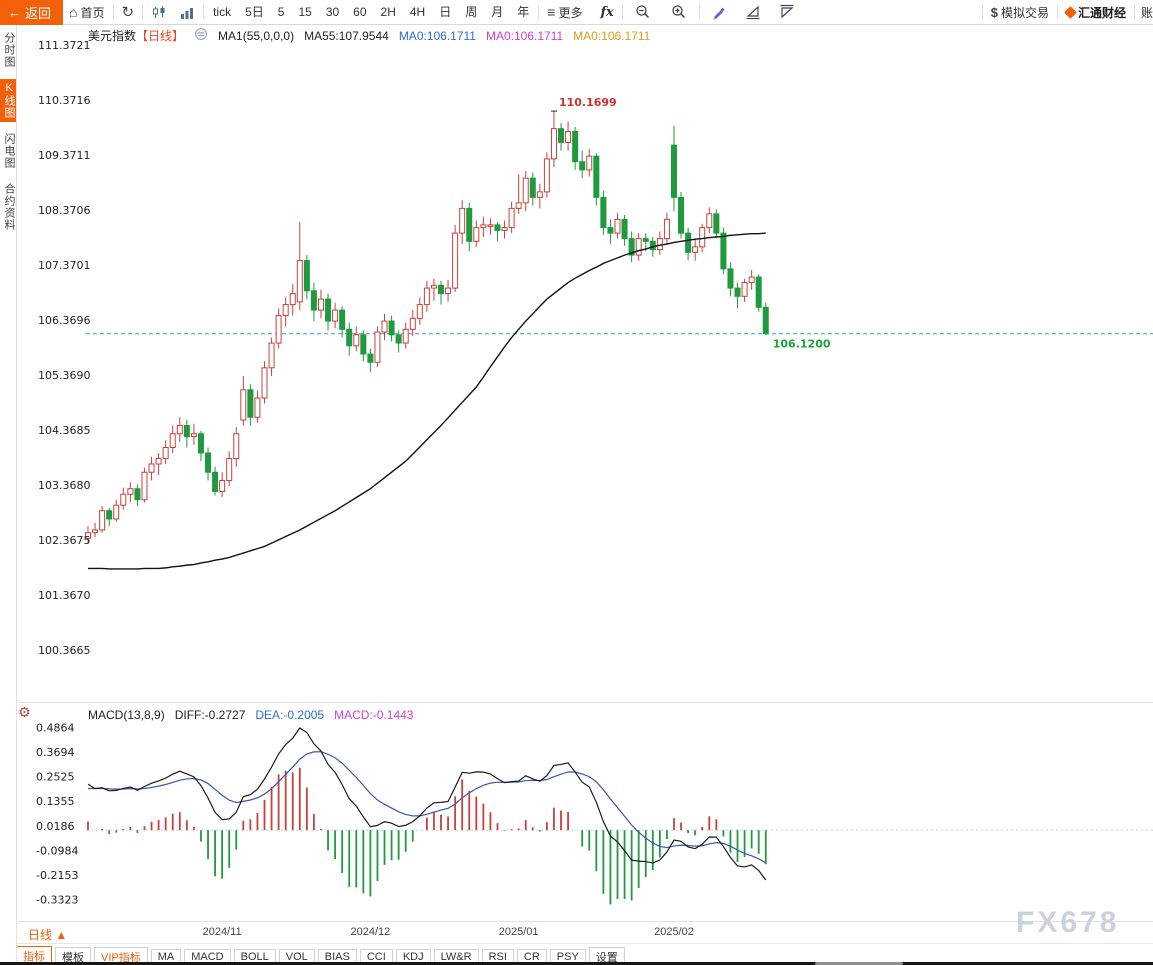 The width and height of the screenshot is (1153, 965). I want to click on triangle-down-tool-icon, so click(787, 11).